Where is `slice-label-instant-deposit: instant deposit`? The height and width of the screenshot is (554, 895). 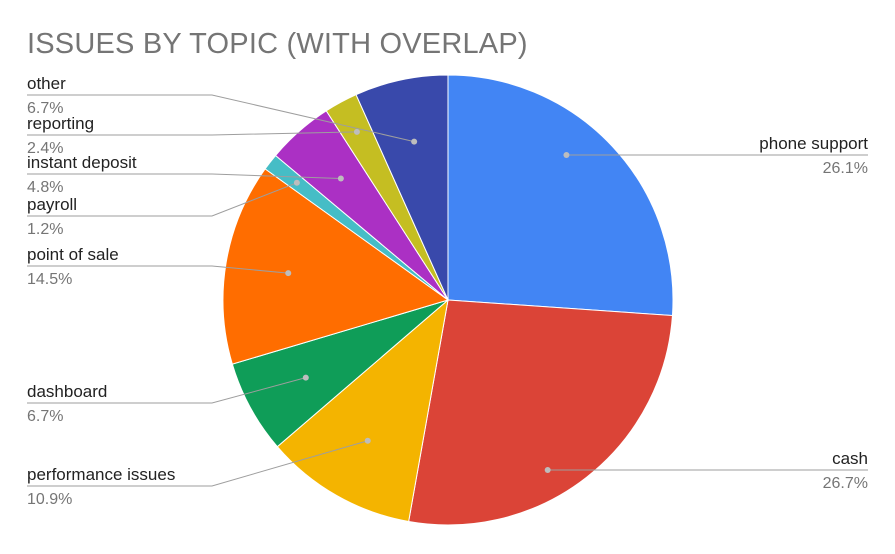 slice-label-instant-deposit: instant deposit is located at coordinates (82, 162).